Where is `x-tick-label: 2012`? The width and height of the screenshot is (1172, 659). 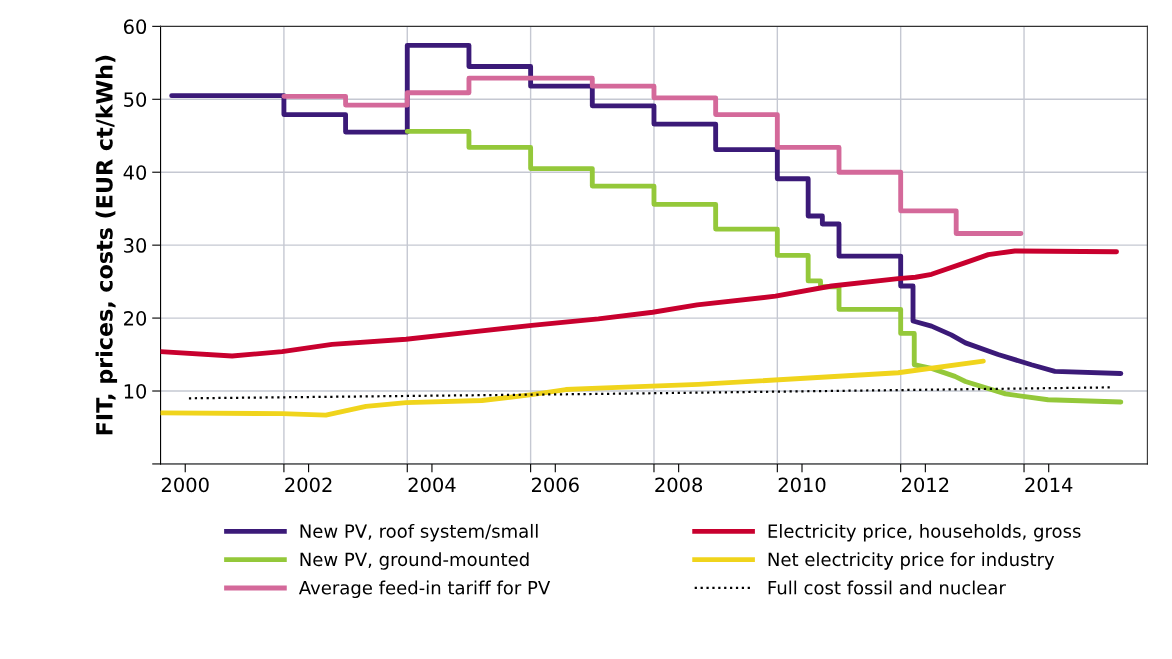 x-tick-label: 2012 is located at coordinates (925, 485).